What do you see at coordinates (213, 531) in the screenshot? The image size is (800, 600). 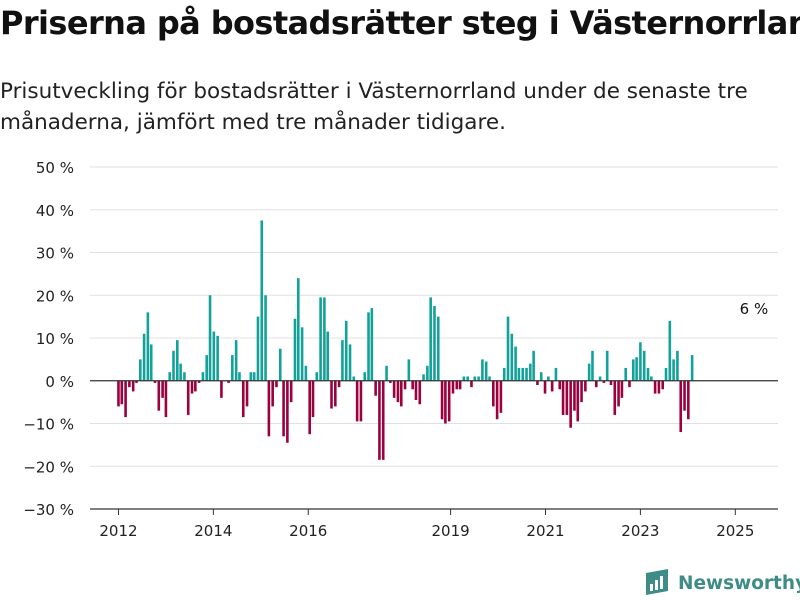 I see `x-tick-label: 2014` at bounding box center [213, 531].